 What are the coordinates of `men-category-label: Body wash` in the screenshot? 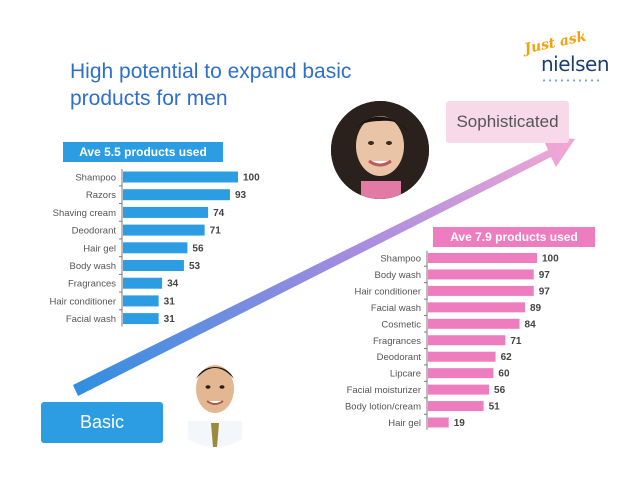 It's located at (93, 266).